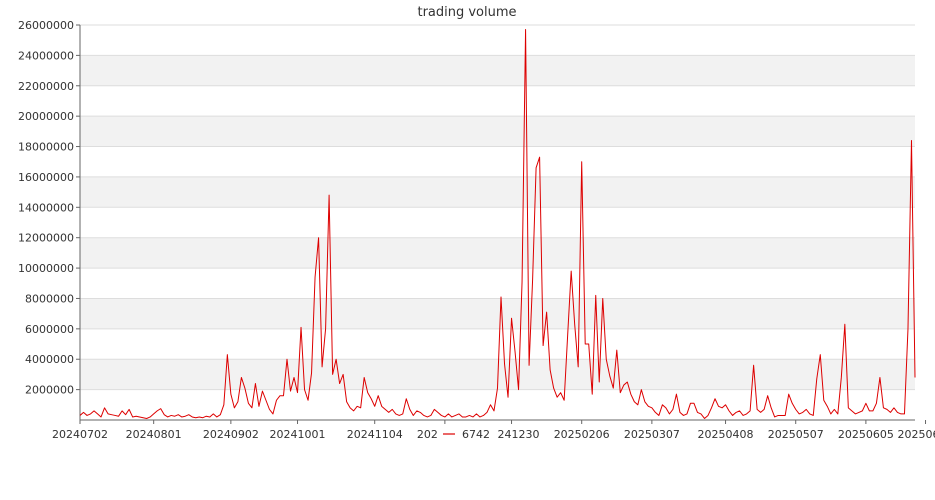 The height and width of the screenshot is (500, 935). Describe the element at coordinates (46, 268) in the screenshot. I see `y-tick-label: 10000000` at that location.